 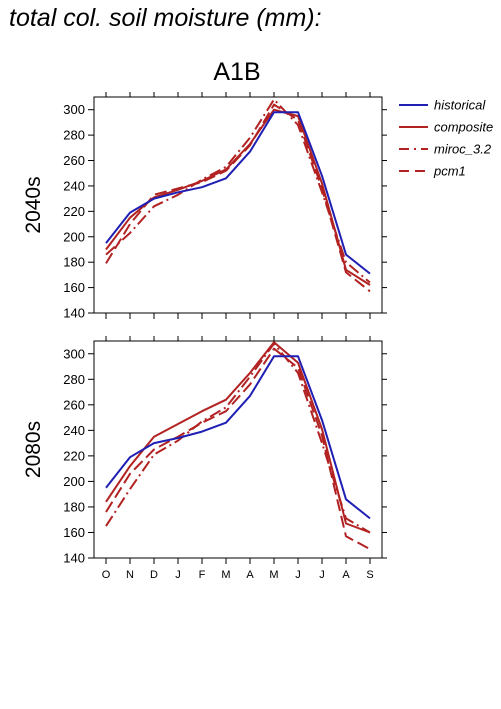 What do you see at coordinates (154, 575) in the screenshot?
I see `x-tick-label: D` at bounding box center [154, 575].